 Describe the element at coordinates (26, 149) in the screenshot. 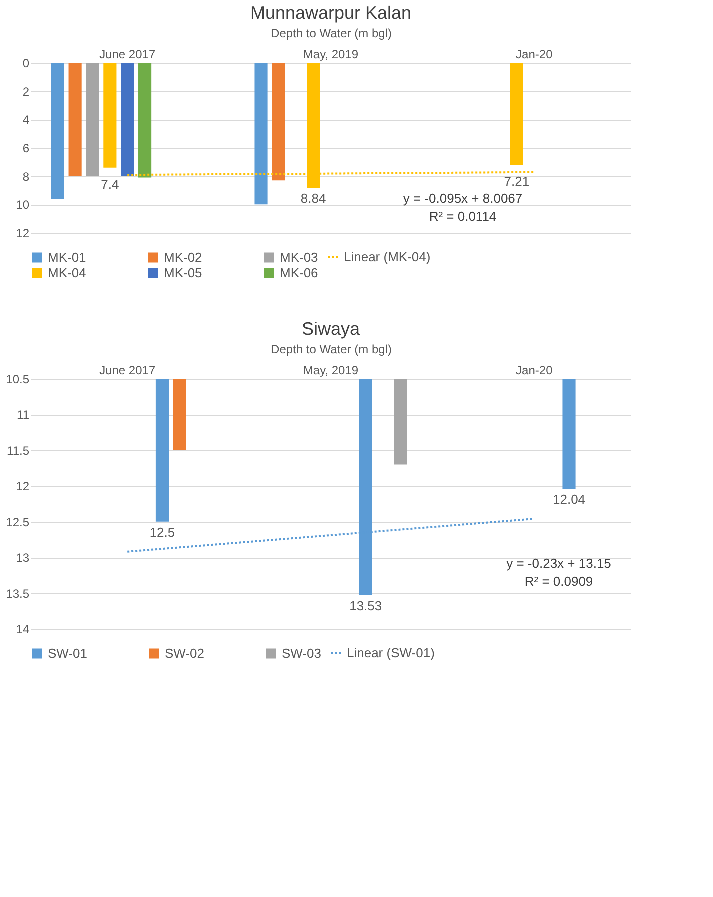

I see `y-tick-label: 6` at that location.